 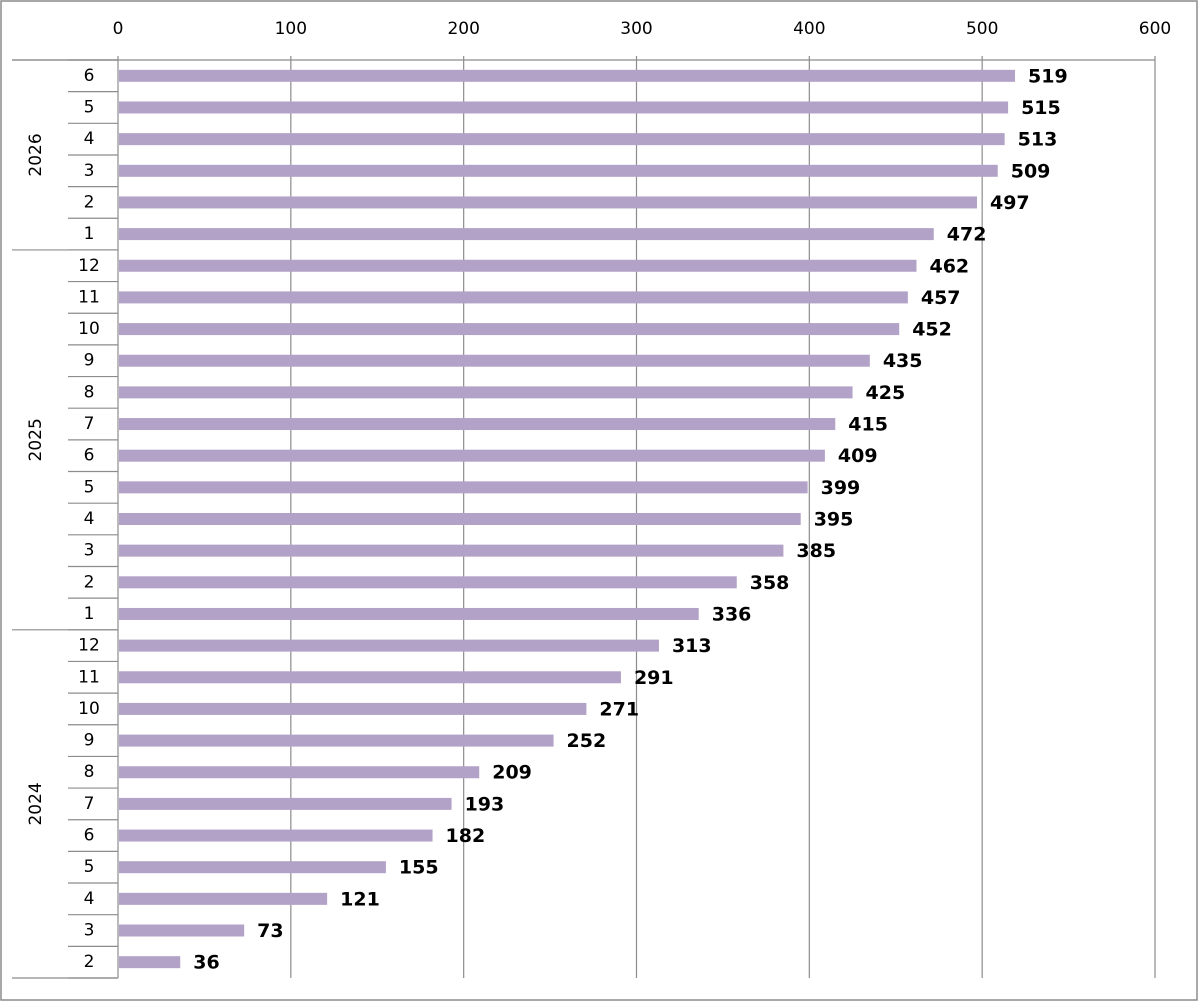 What do you see at coordinates (809, 29) in the screenshot?
I see `x-tick-label: 400` at bounding box center [809, 29].